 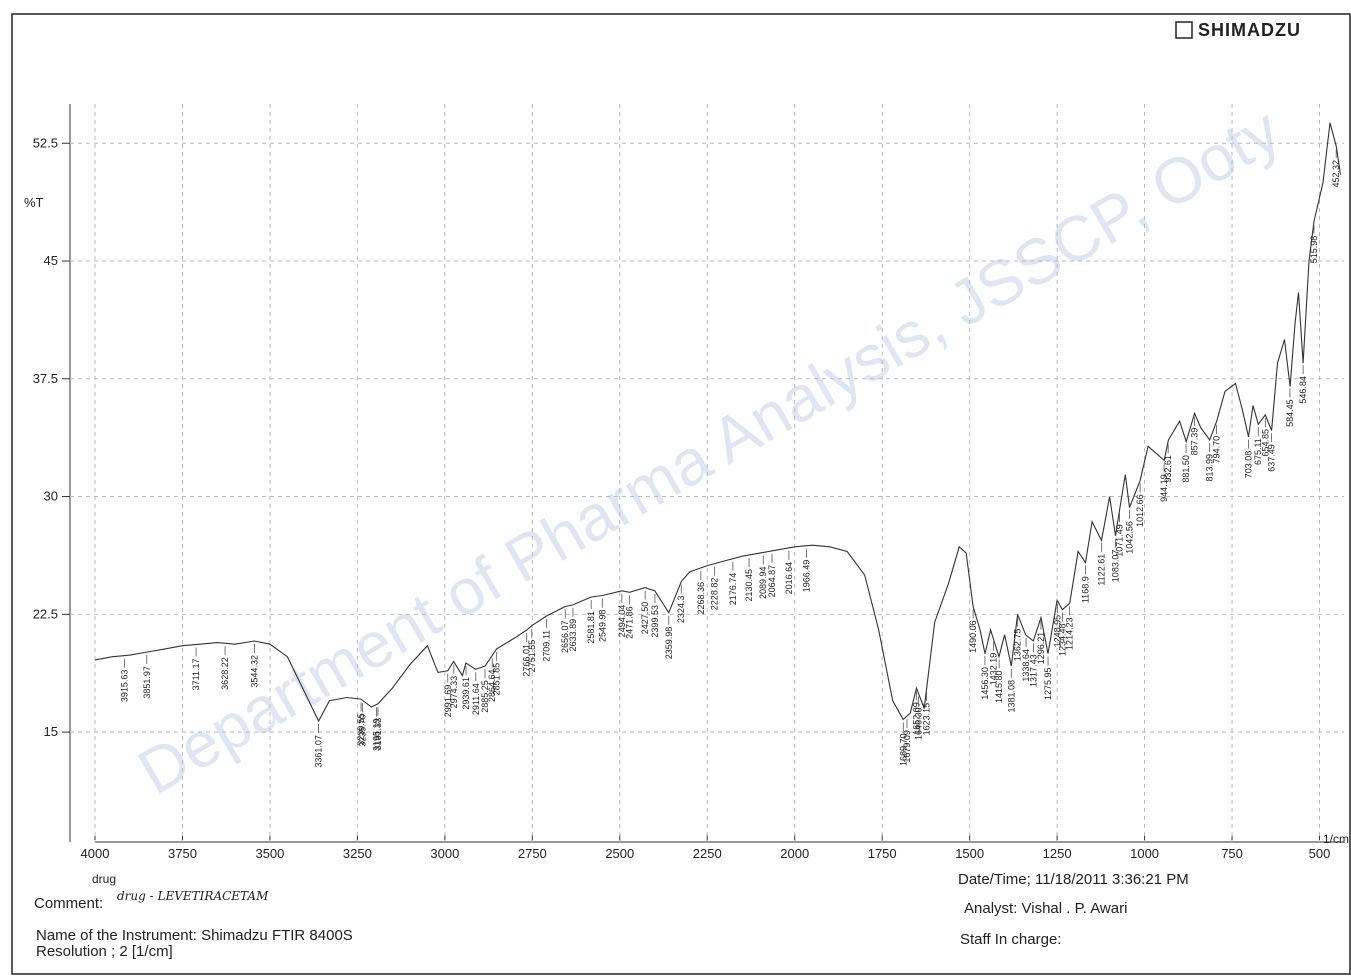 What do you see at coordinates (1130, 537) in the screenshot?
I see `peak-label: 1042.56` at bounding box center [1130, 537].